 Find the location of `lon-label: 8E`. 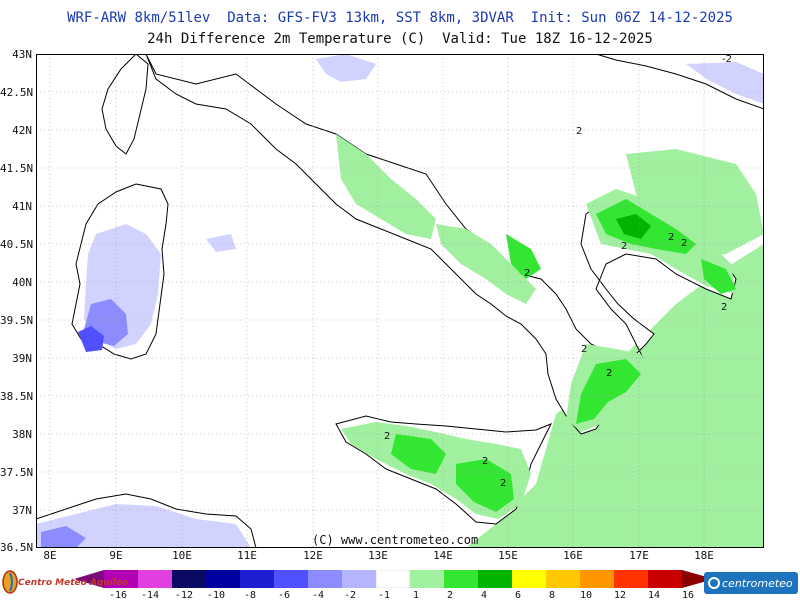

lon-label: 8E is located at coordinates (50, 555).